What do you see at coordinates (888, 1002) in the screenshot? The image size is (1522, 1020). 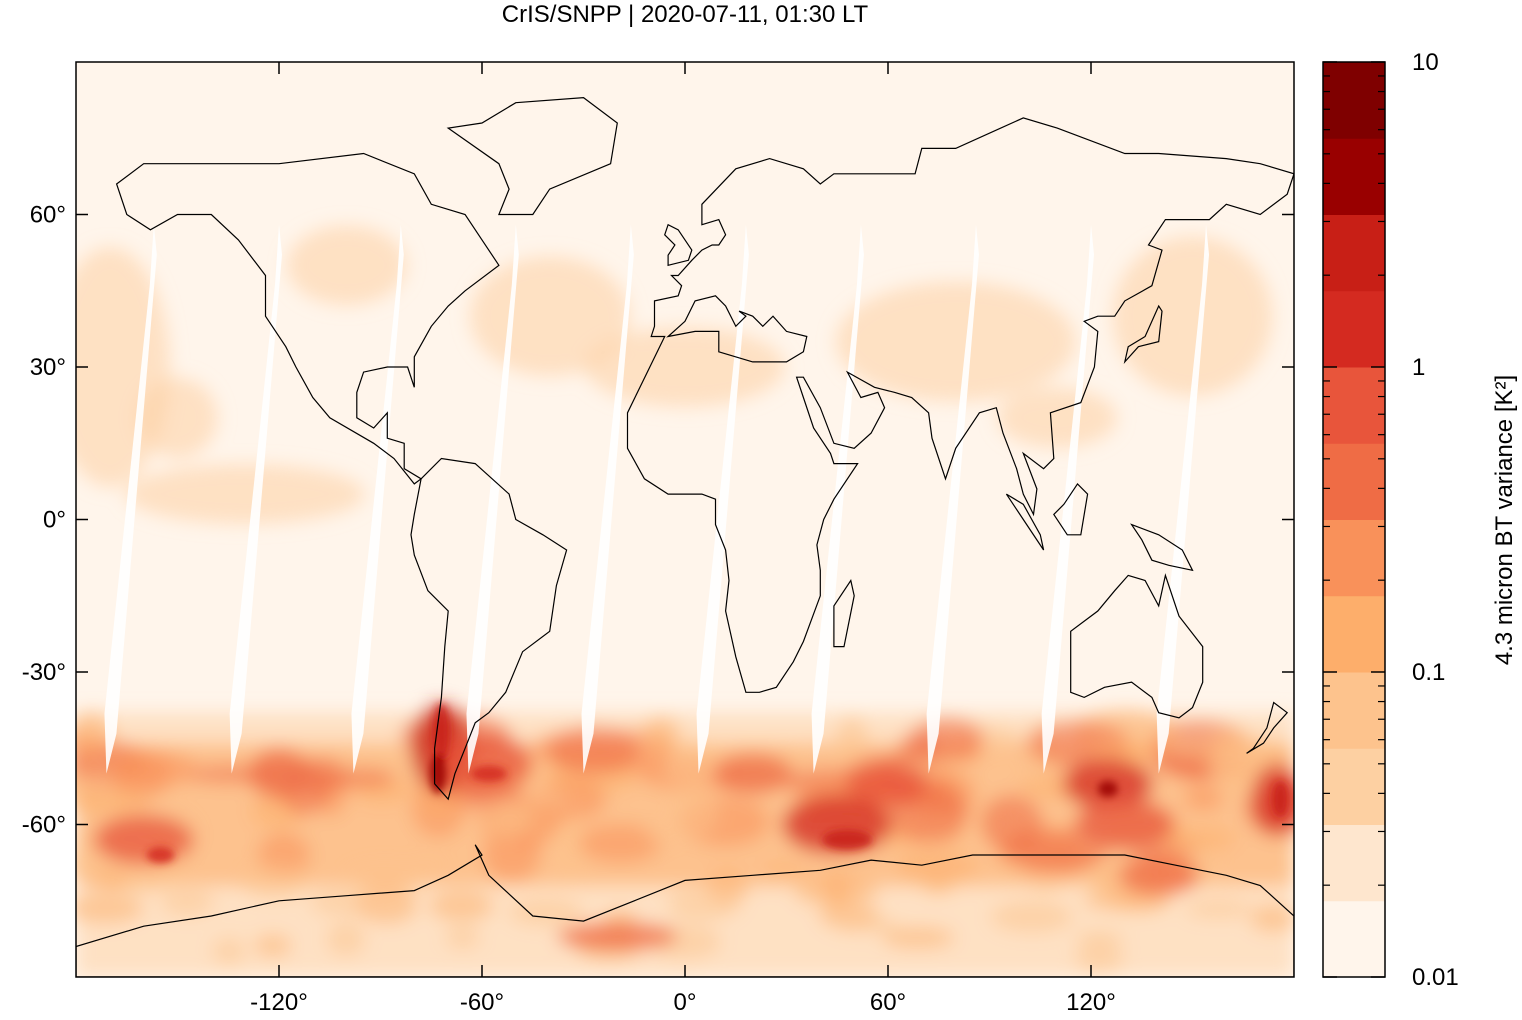 I see `x-tick-label: 60°` at bounding box center [888, 1002].